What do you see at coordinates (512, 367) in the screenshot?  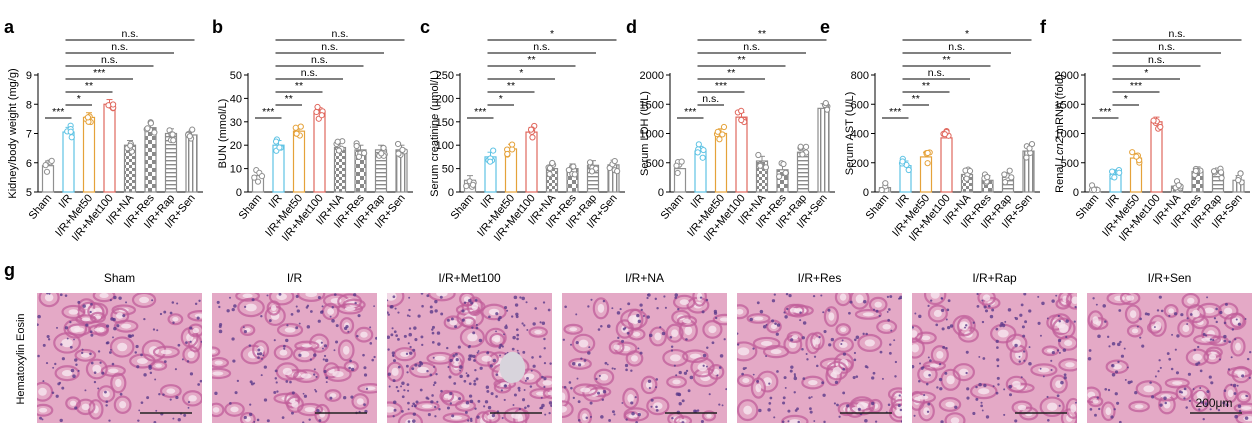 I see `lumen-space` at bounding box center [512, 367].